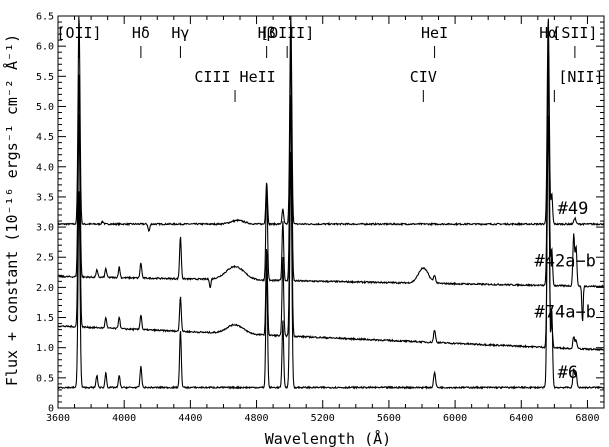 Image resolution: width=609 pixels, height=447 pixels. What do you see at coordinates (45, 137) in the screenshot?
I see `y-tick-label: 4.5` at bounding box center [45, 137].